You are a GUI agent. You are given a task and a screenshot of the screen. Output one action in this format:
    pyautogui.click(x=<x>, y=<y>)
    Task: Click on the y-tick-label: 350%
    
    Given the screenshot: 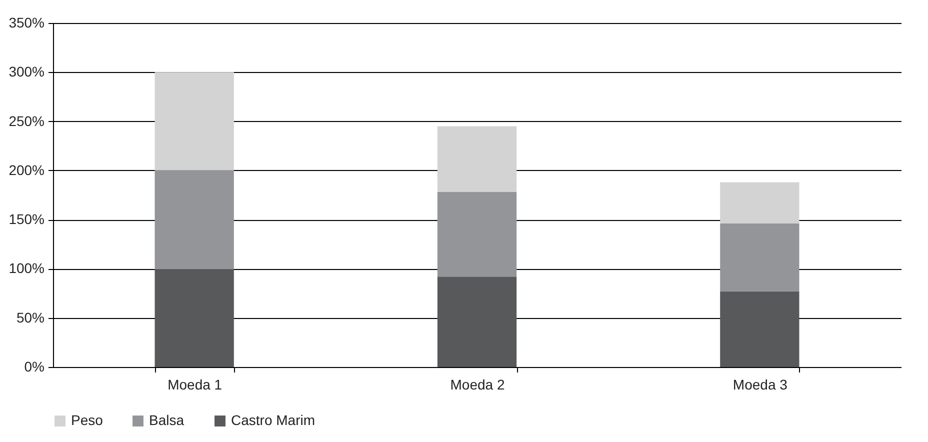 What is the action you would take?
    pyautogui.click(x=26, y=22)
    